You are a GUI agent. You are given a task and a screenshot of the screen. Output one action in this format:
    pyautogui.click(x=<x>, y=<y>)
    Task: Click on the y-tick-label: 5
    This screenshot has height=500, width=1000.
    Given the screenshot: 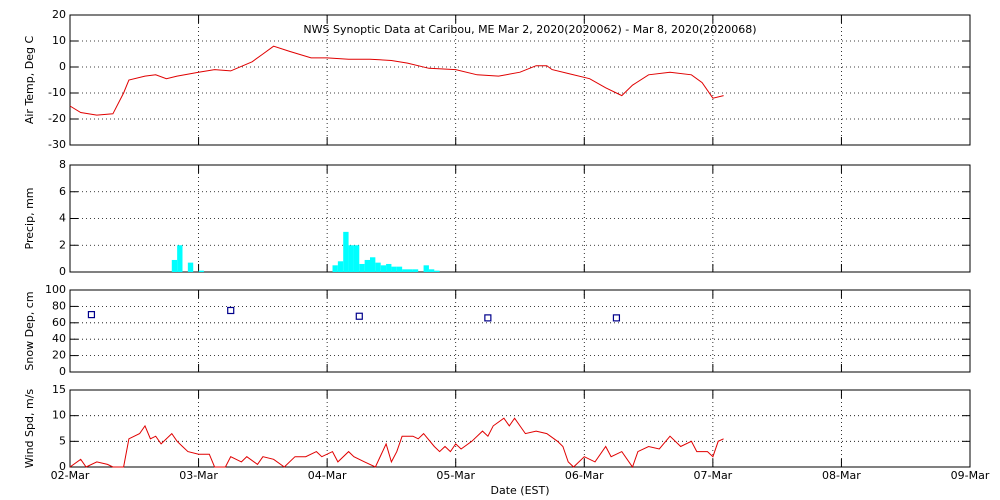 What is the action you would take?
    pyautogui.click(x=62, y=440)
    